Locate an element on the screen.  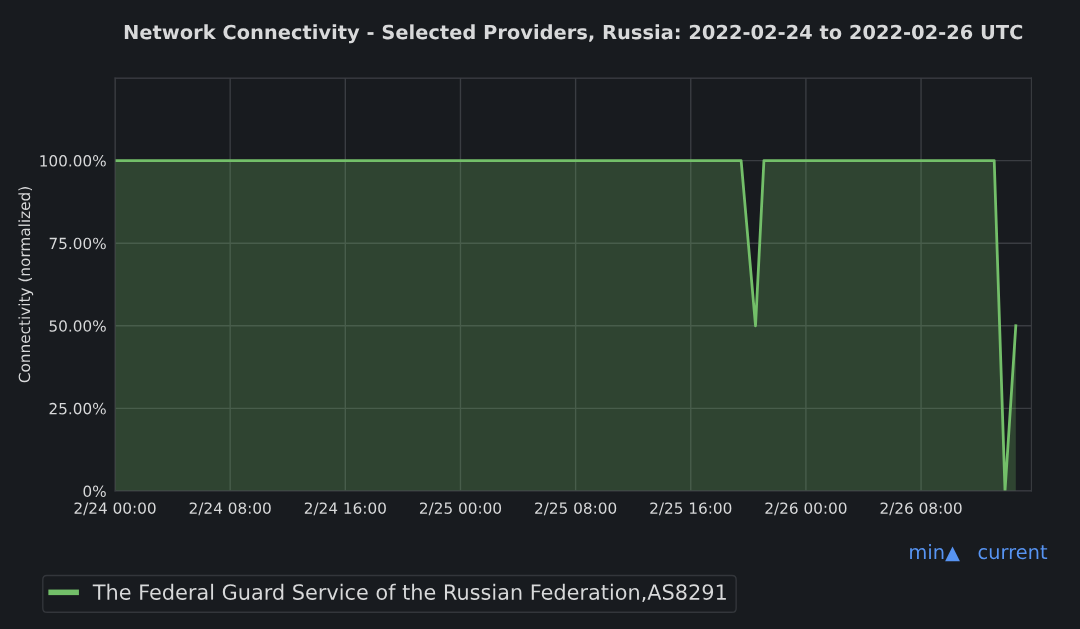
x-tick-label: 2/26 00:00 is located at coordinates (806, 509).